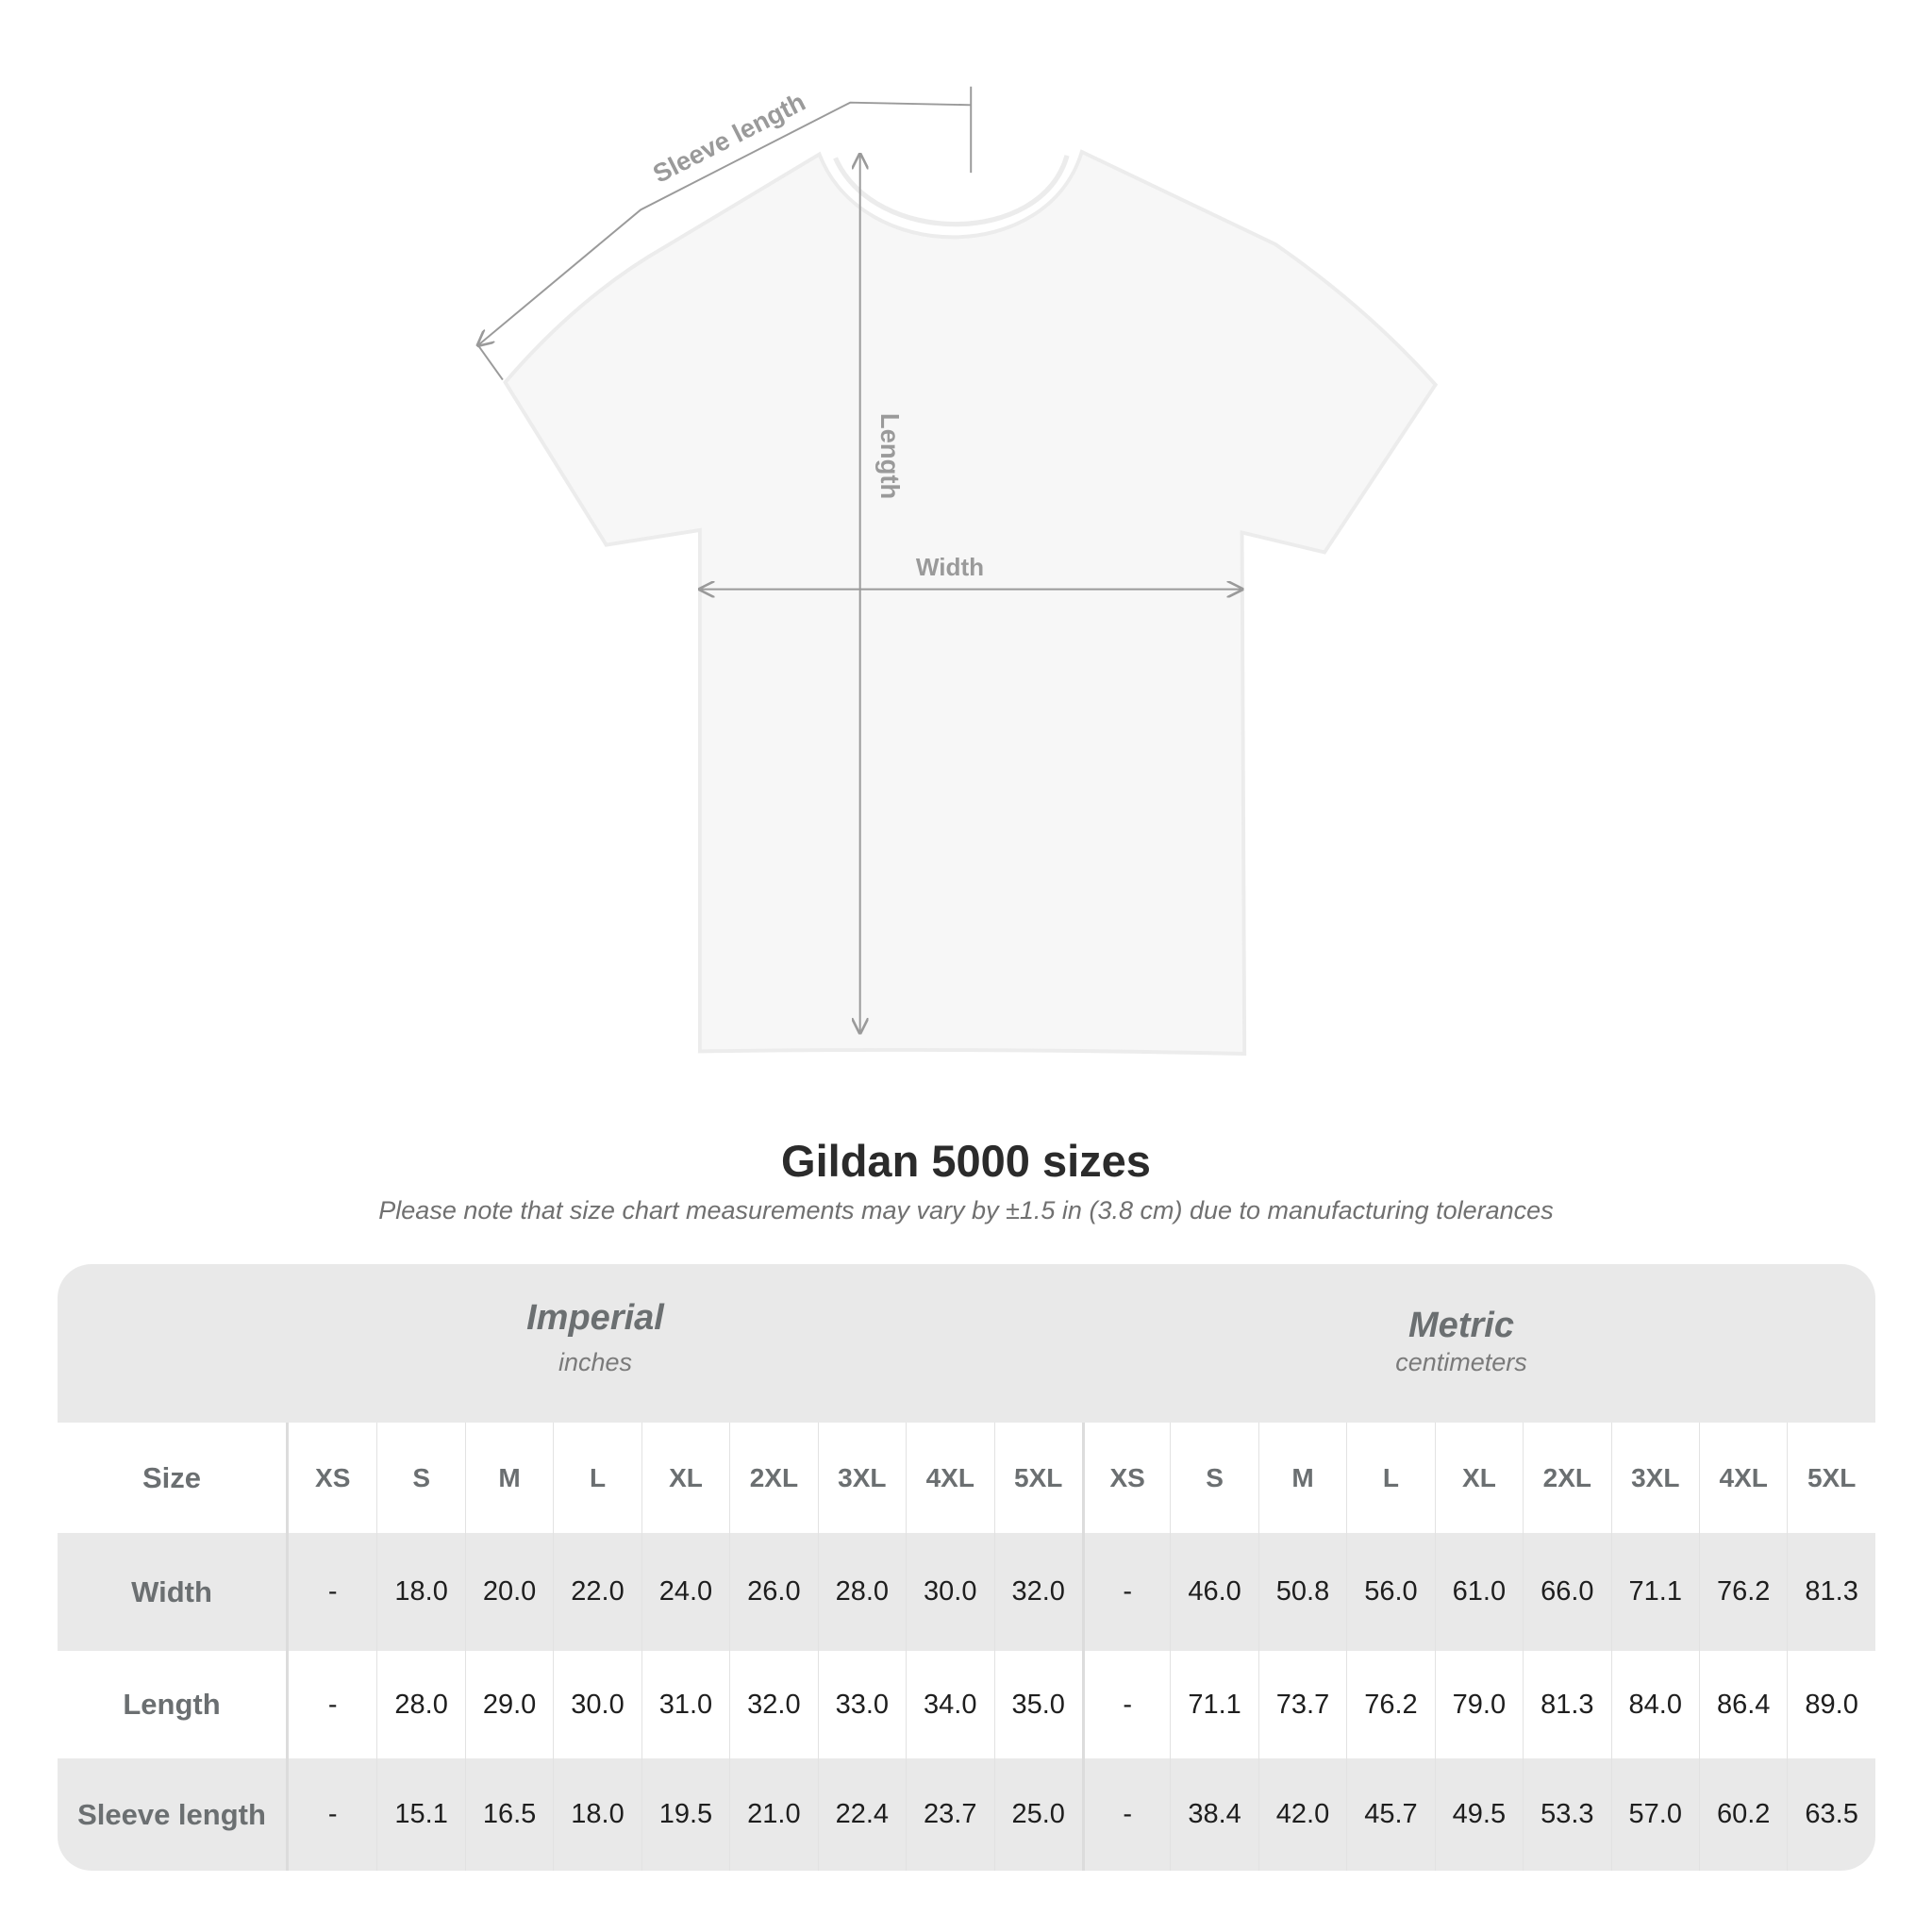 The height and width of the screenshot is (1932, 1932). I want to click on row-label: Sleeve length, so click(174, 1814).